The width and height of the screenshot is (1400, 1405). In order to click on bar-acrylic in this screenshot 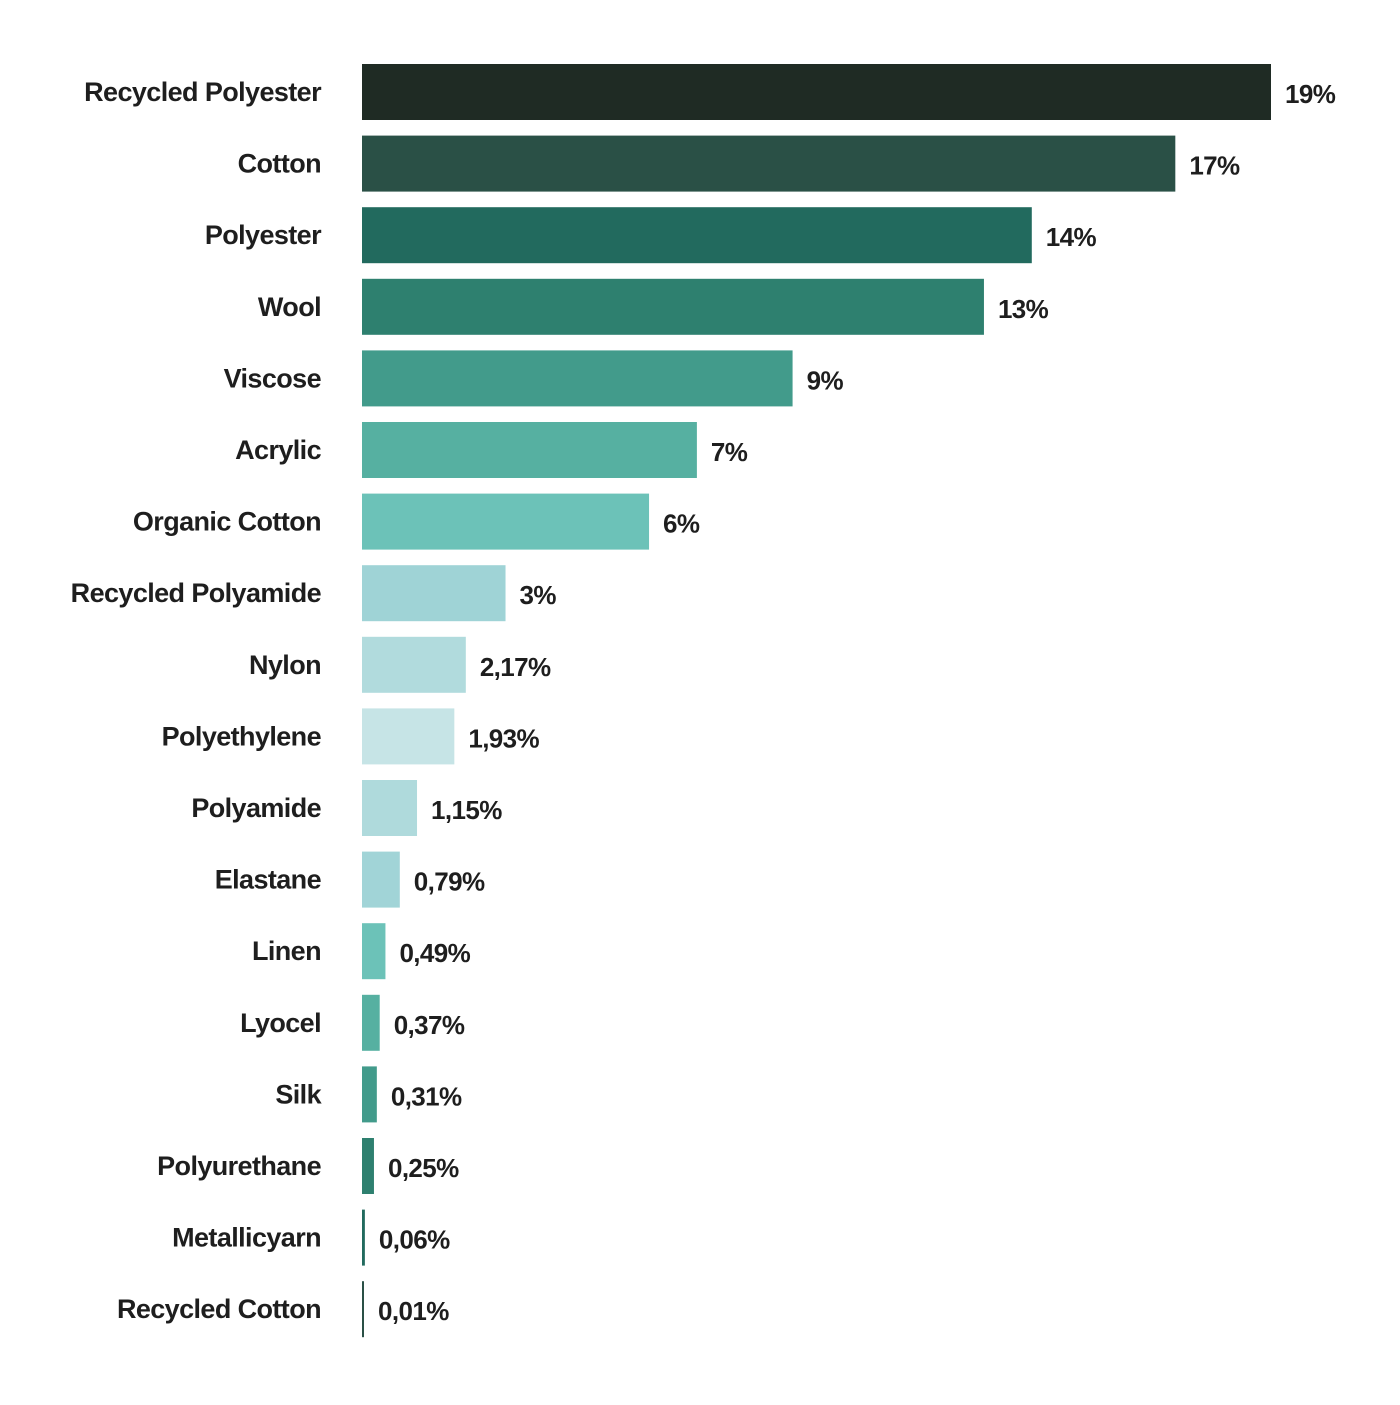, I will do `click(529, 450)`.